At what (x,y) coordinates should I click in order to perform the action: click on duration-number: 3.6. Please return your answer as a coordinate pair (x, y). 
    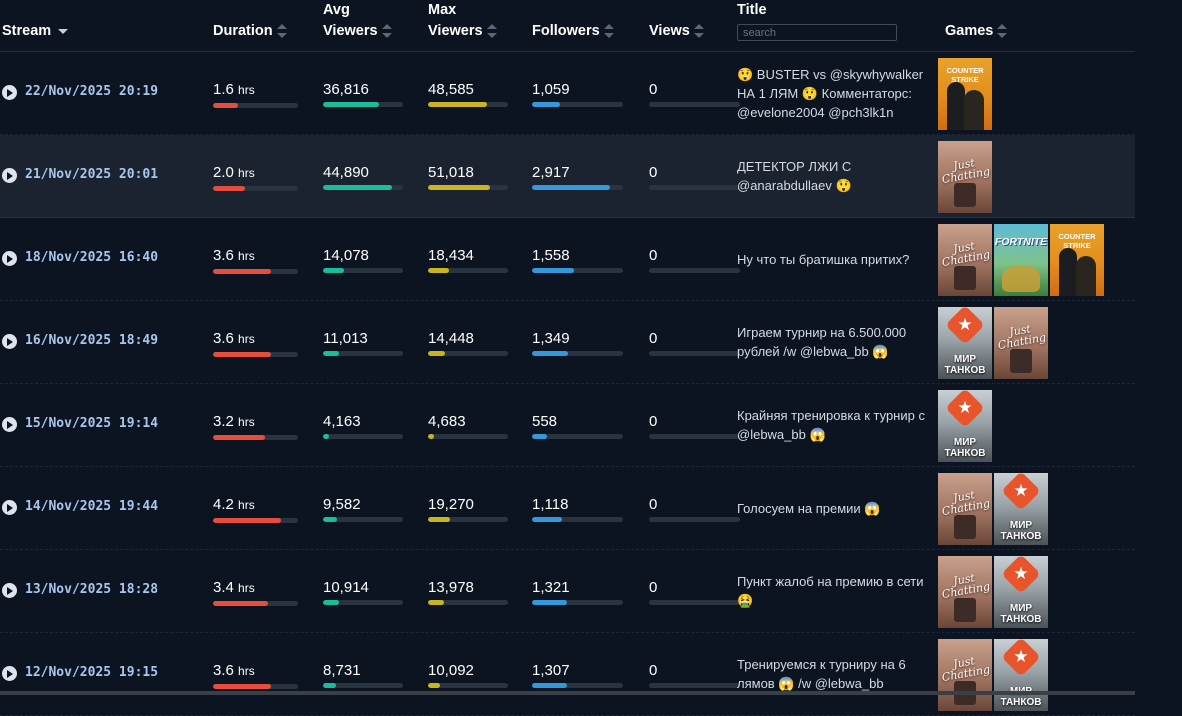
    Looking at the image, I should click on (223, 670).